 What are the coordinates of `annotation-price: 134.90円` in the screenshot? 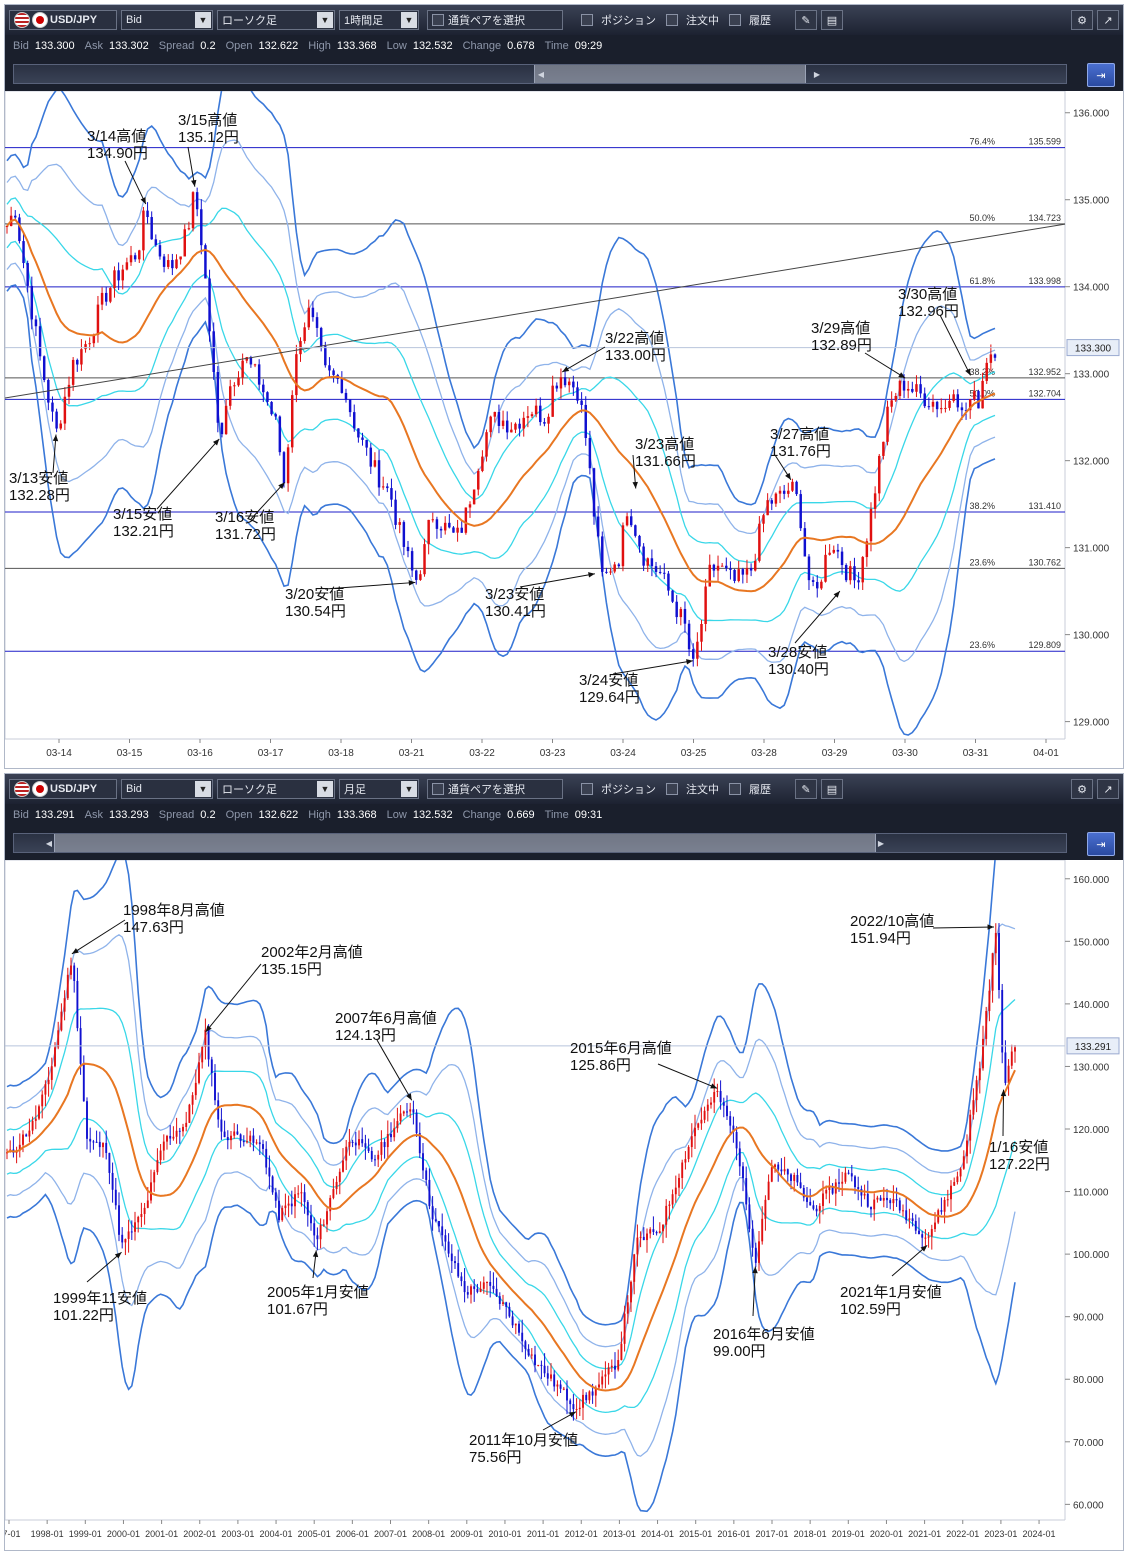 It's located at (117, 153).